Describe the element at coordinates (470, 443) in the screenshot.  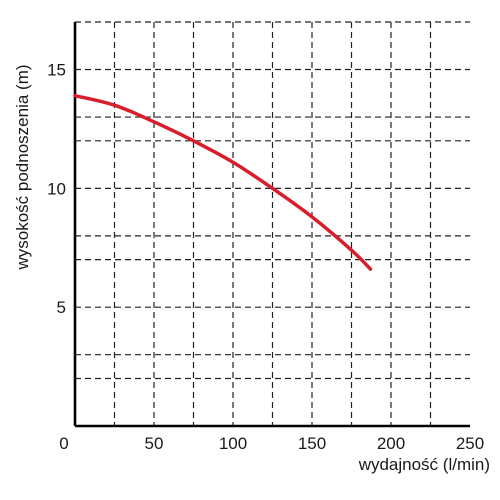
I see `x-tick-label: 250` at that location.